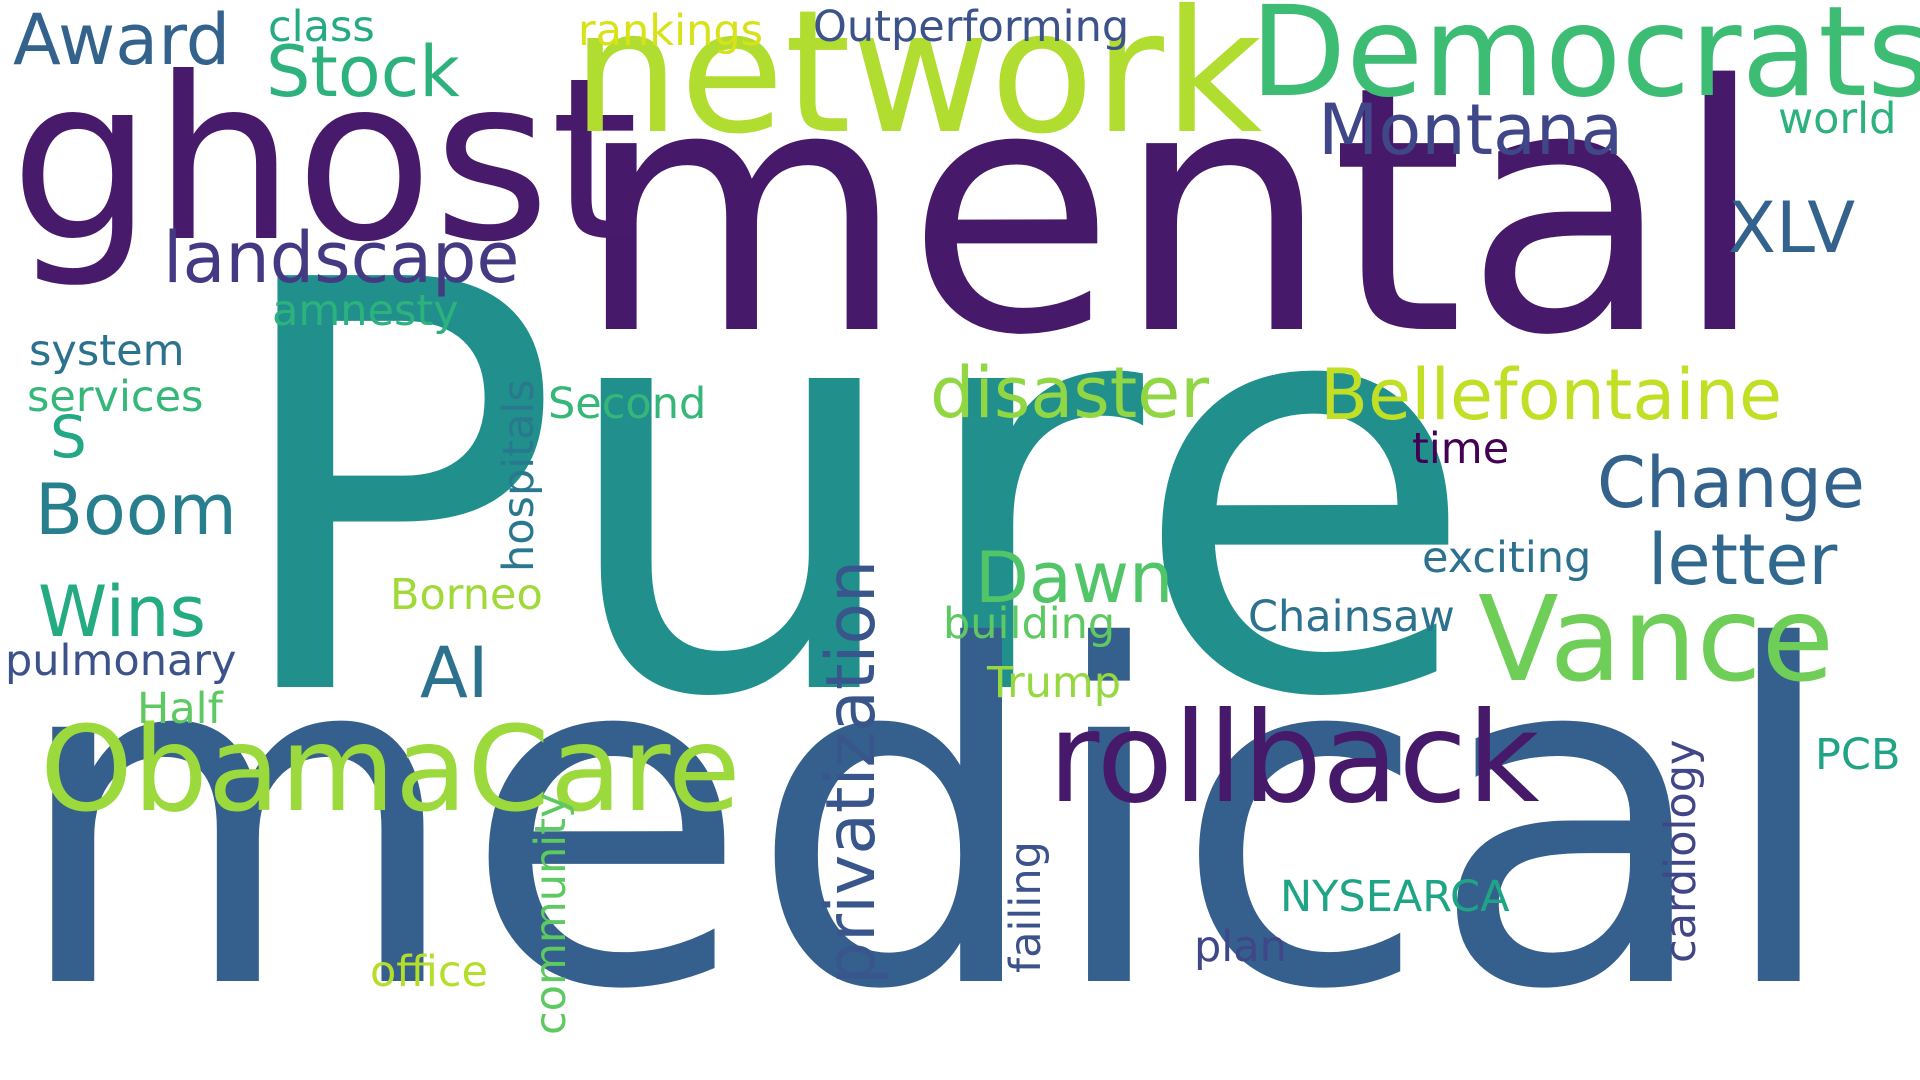 The image size is (1920, 1080). What do you see at coordinates (454, 673) in the screenshot?
I see `word-ai: AI` at bounding box center [454, 673].